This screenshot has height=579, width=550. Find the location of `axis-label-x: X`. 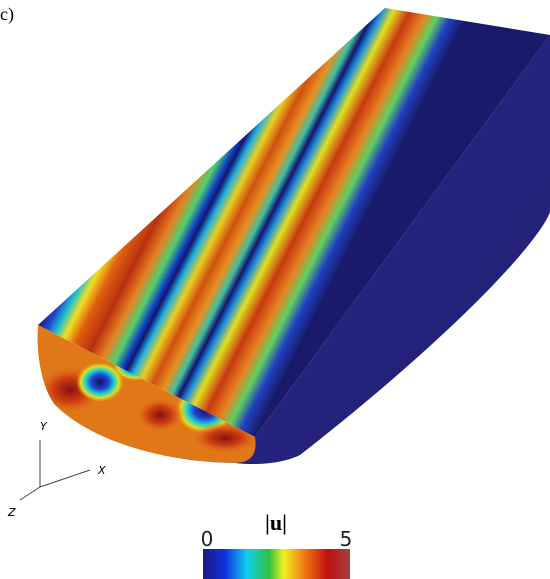

axis-label-x: X is located at coordinates (101, 470).